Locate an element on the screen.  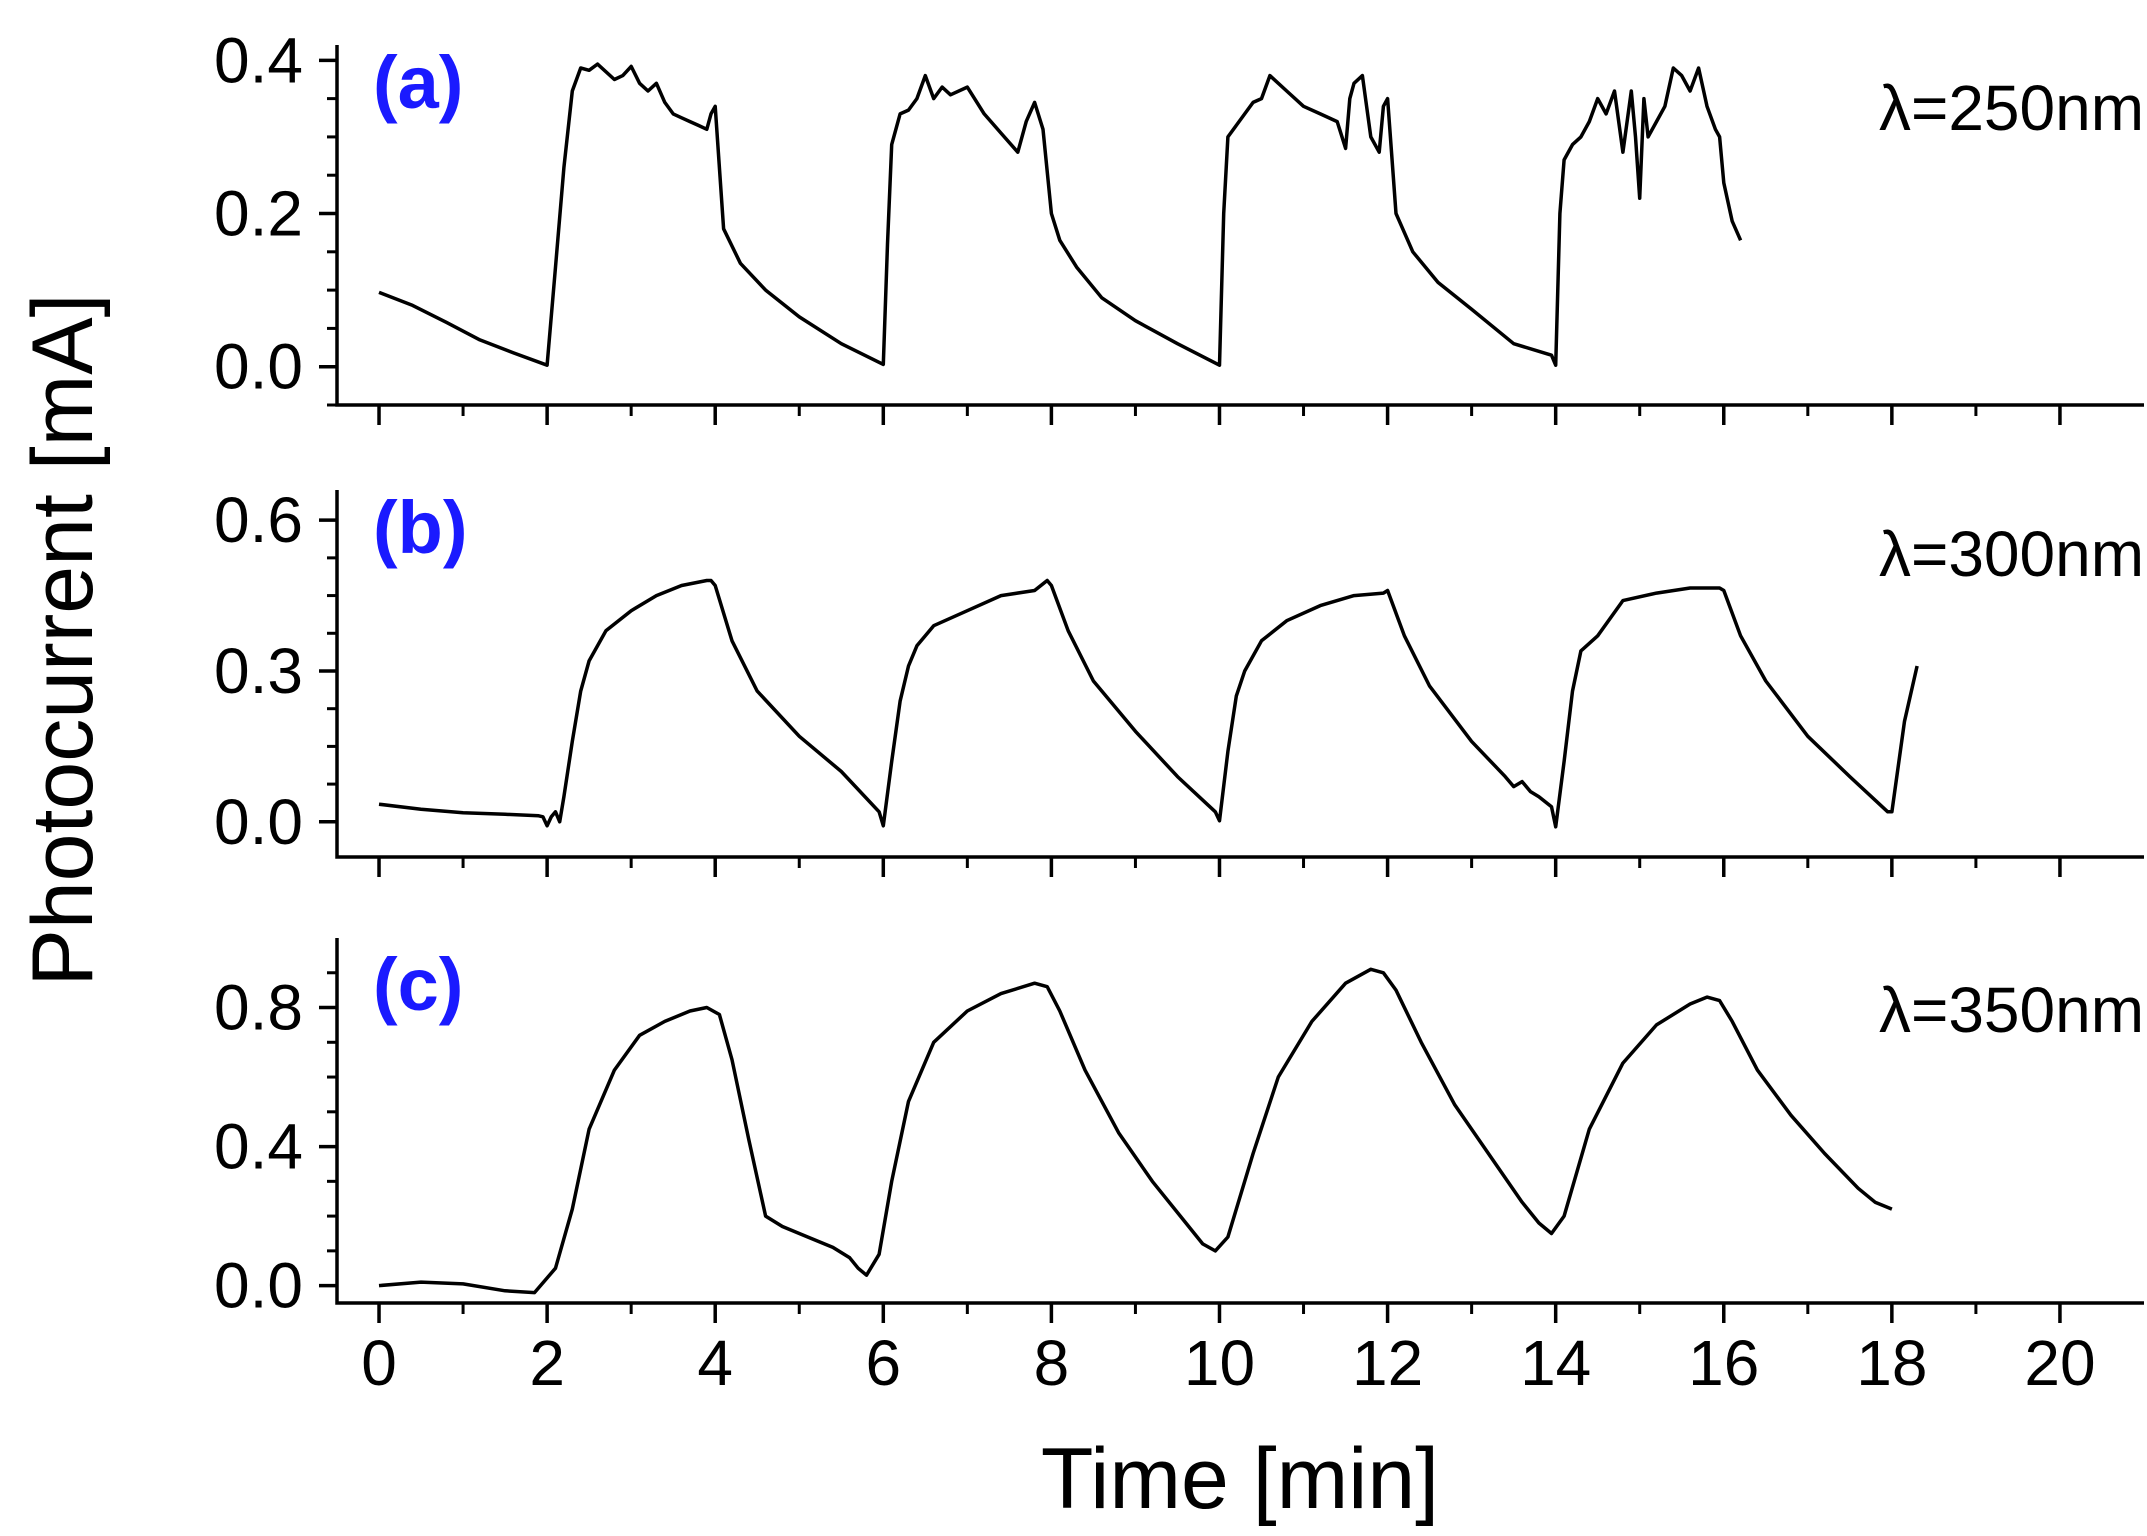
panel-b-y-tick-label: 0.0 is located at coordinates (258, 822).